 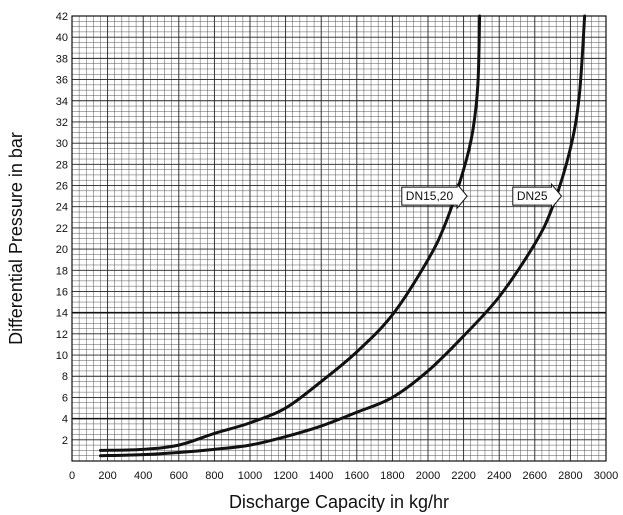 I want to click on y-tick-label: 32, so click(x=62, y=123).